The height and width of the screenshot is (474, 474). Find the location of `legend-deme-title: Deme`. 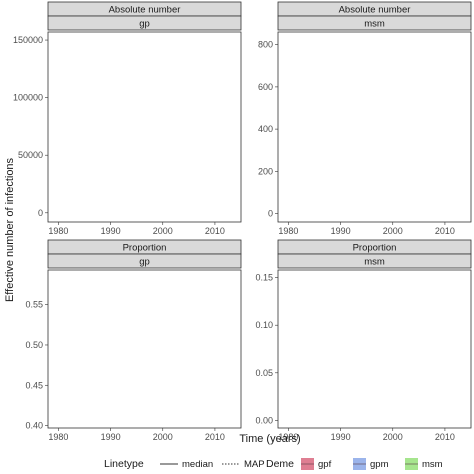

legend-deme-title: Deme is located at coordinates (280, 464).